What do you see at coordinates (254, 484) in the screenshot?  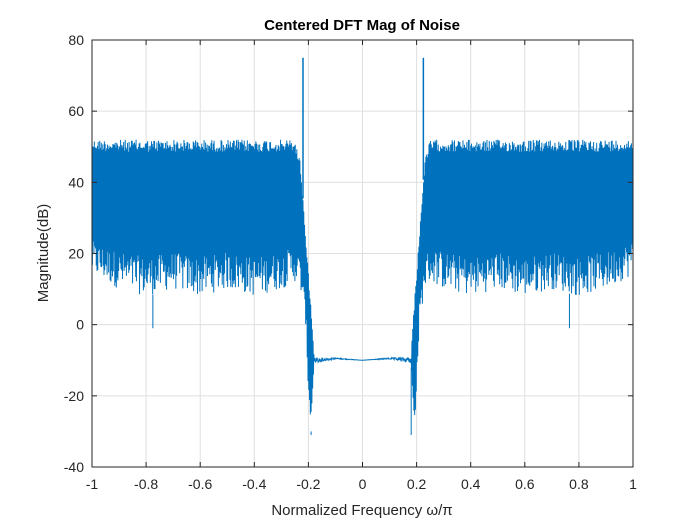 I see `x-tick-label: -0.4` at bounding box center [254, 484].